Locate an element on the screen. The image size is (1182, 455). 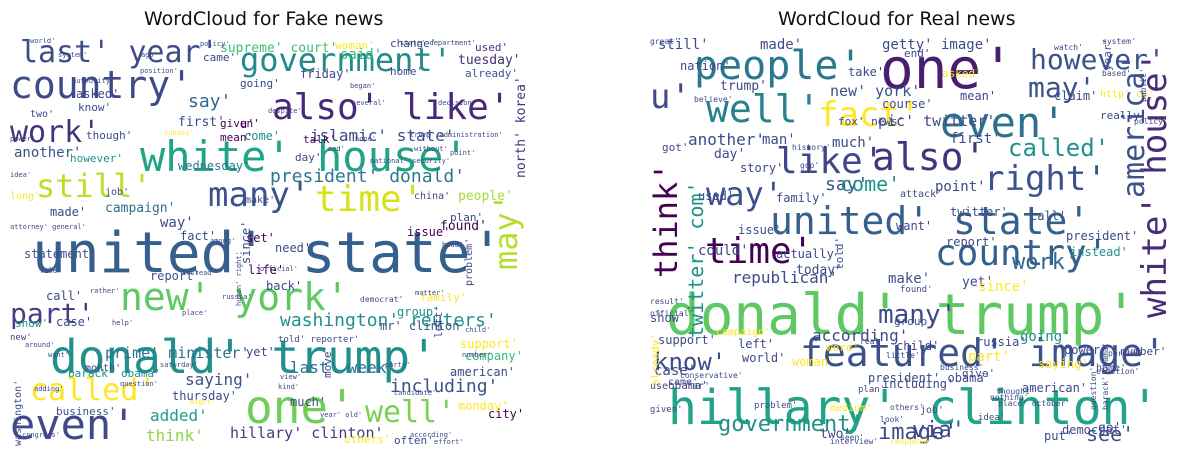
word: see' is located at coordinates (1110, 434).